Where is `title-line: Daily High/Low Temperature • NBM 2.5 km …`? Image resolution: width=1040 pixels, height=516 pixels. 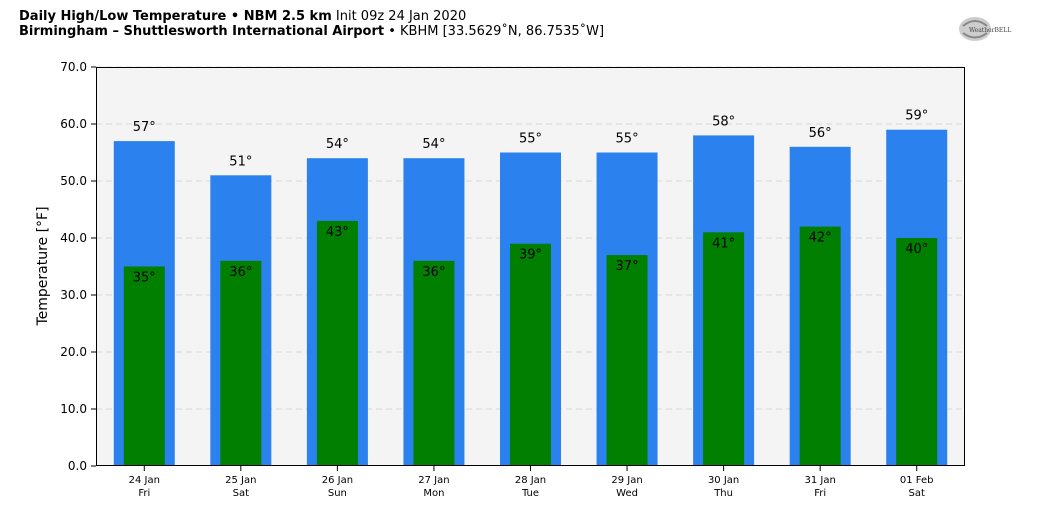 title-line: Daily High/Low Temperature • NBM 2.5 km … is located at coordinates (311, 16).